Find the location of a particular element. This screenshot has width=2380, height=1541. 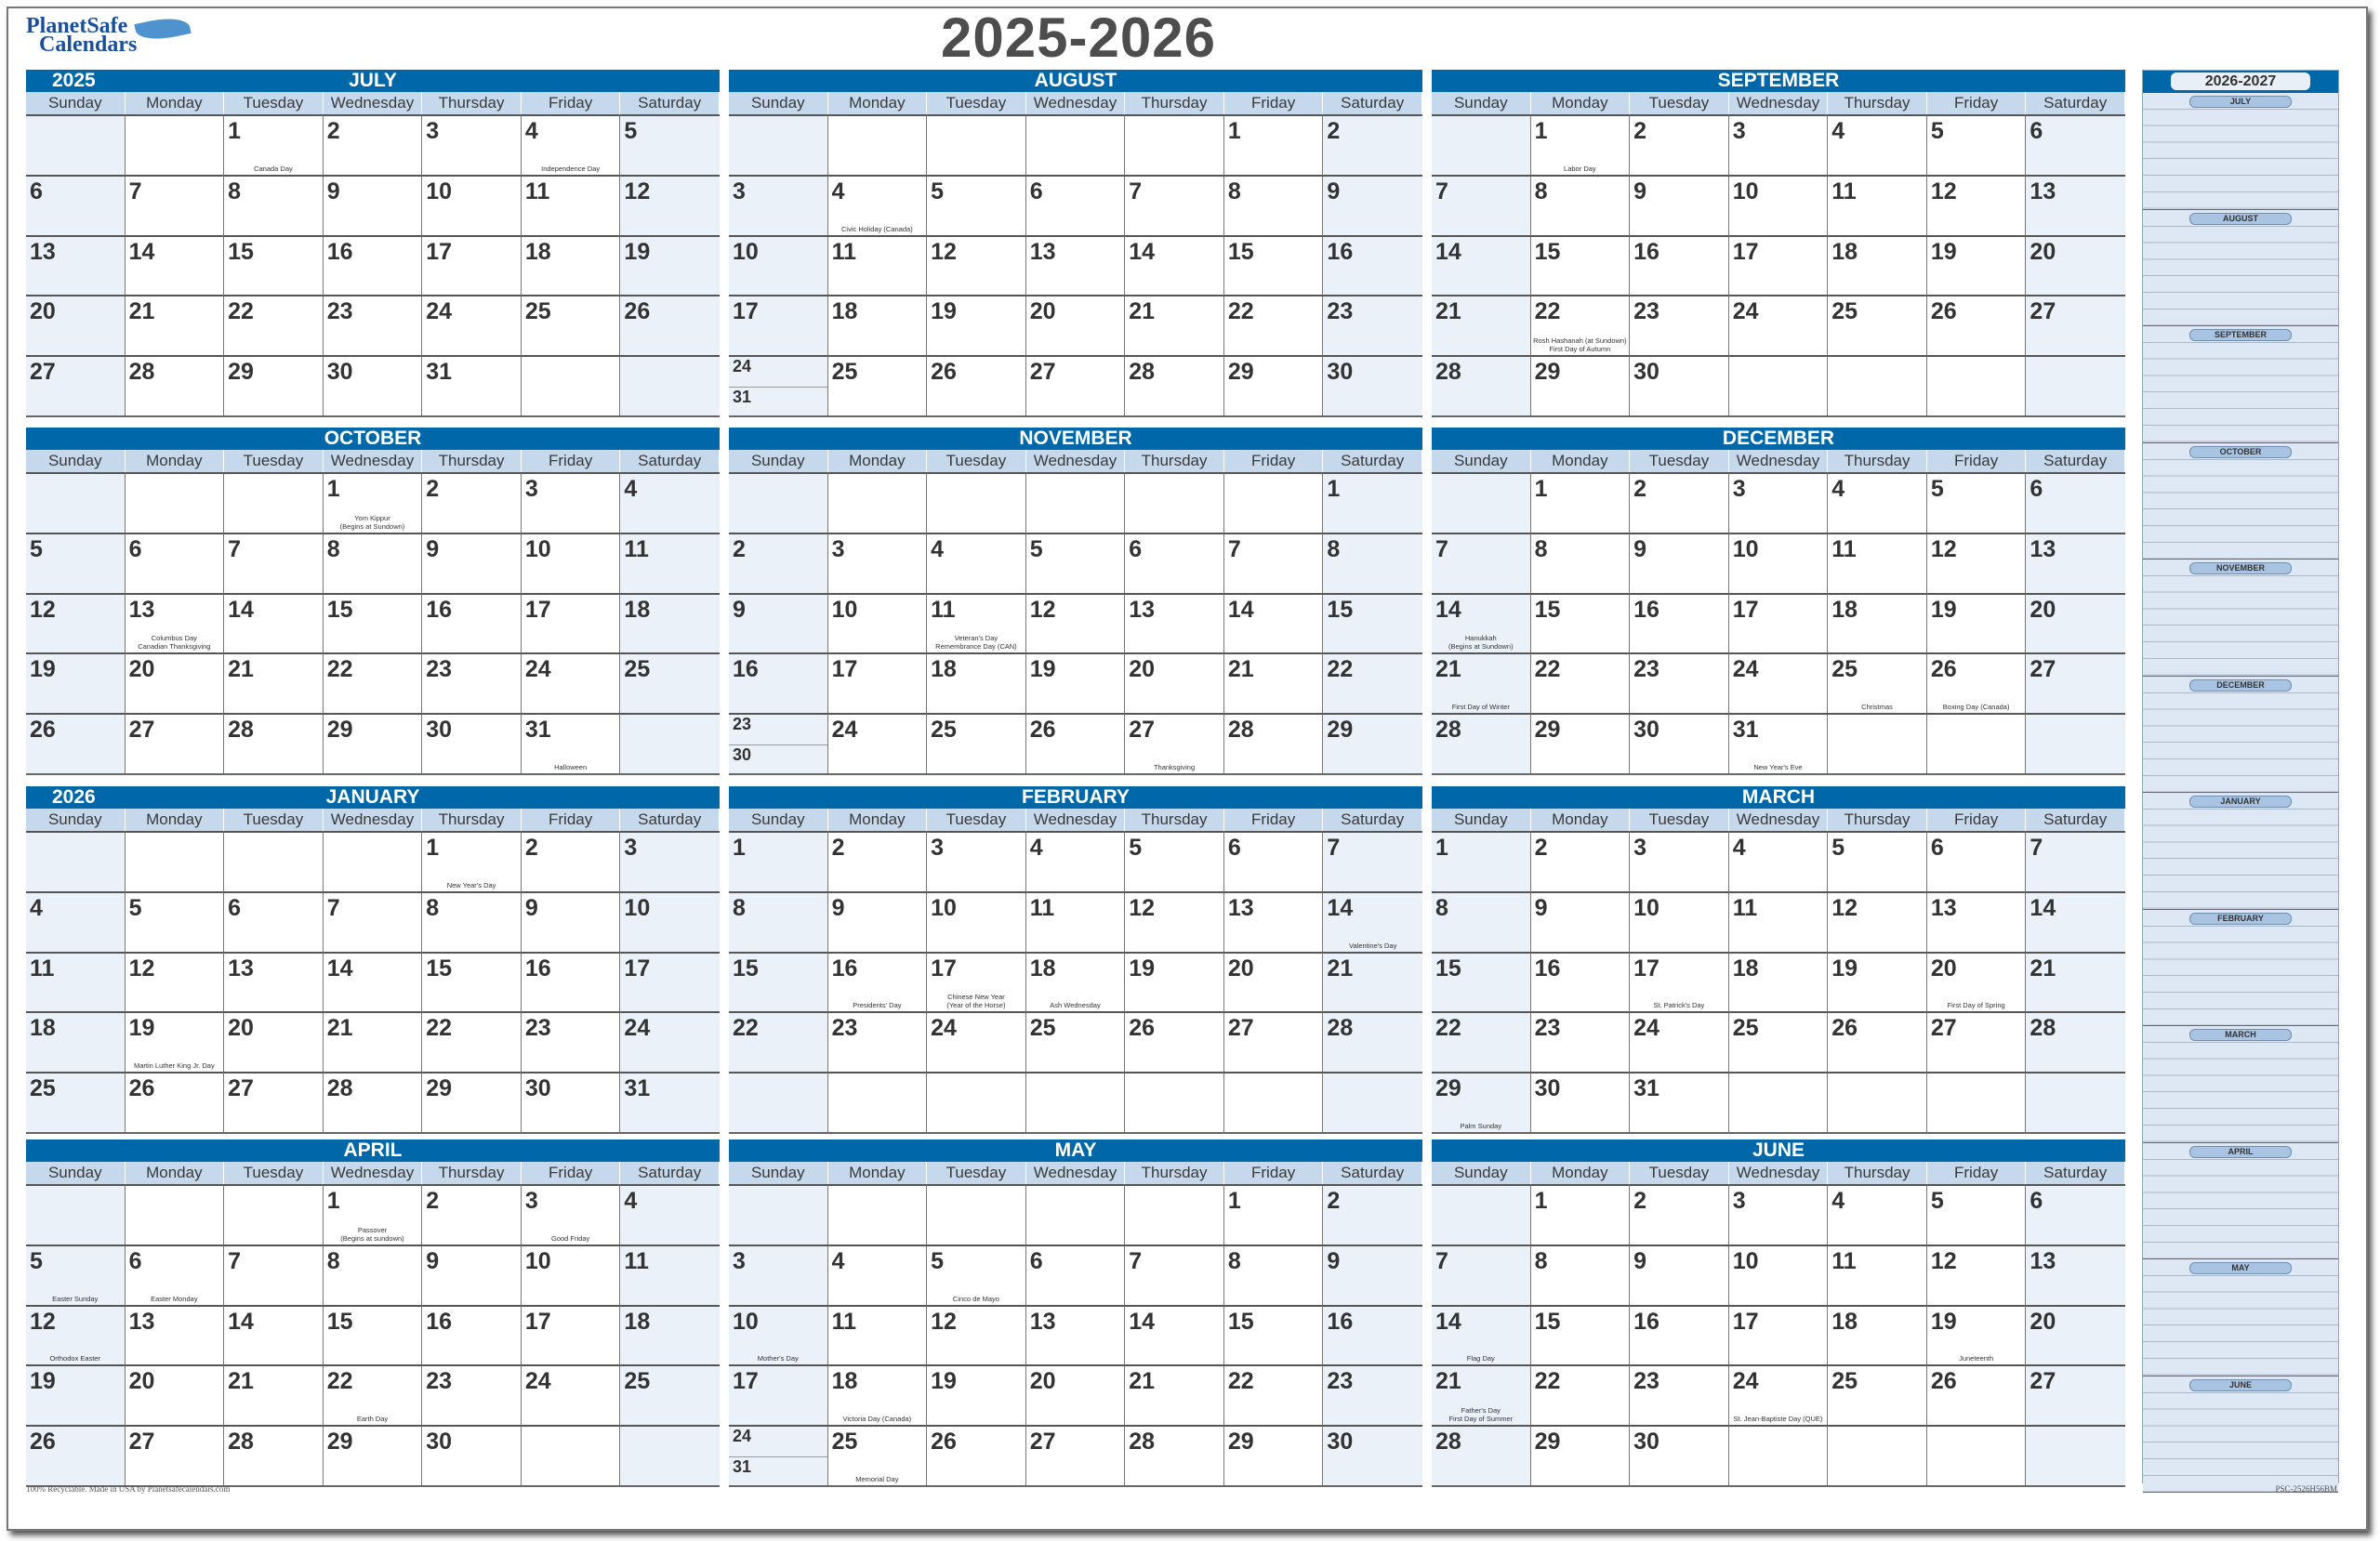

day-cell: 18 Victoria Day (Canada) is located at coordinates (877, 1395).